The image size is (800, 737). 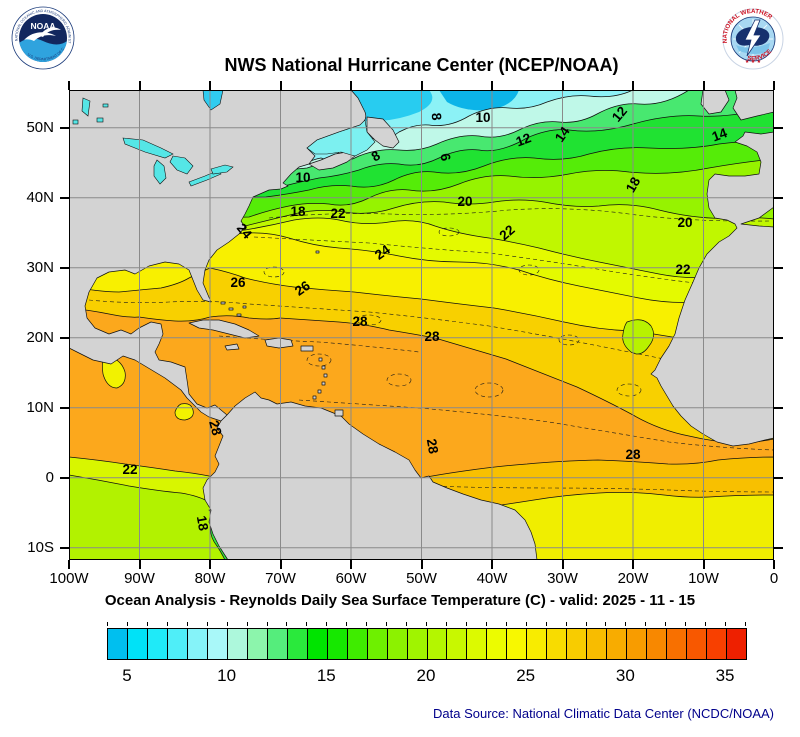 What do you see at coordinates (298, 211) in the screenshot?
I see `contour-label: 18` at bounding box center [298, 211].